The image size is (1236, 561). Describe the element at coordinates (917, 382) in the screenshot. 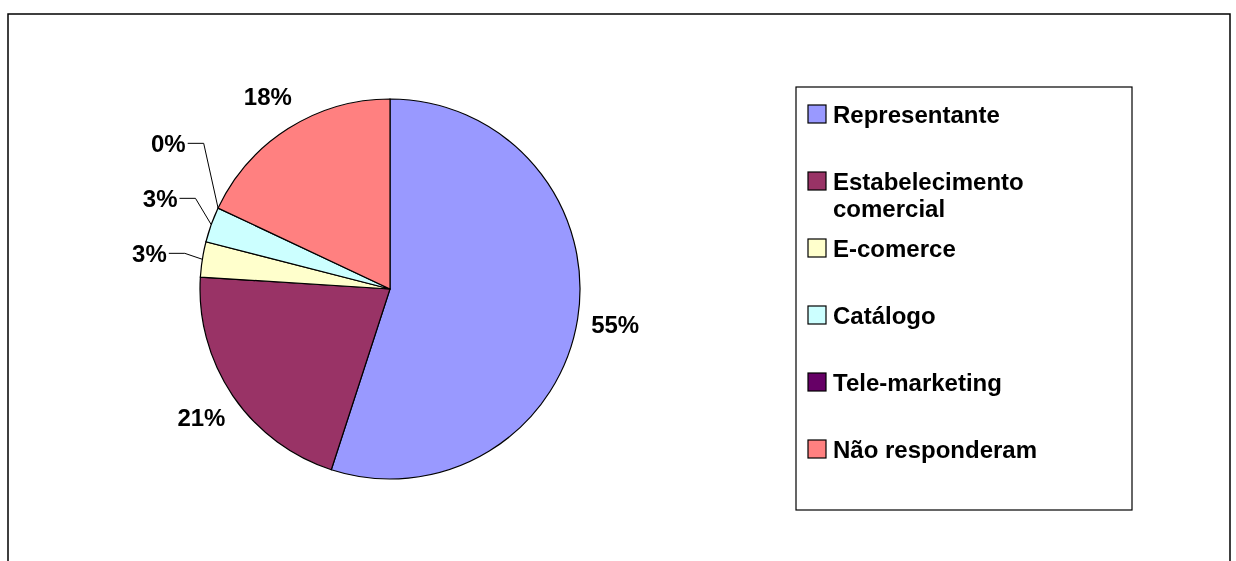

I see `legend-label: Tele-marketing` at that location.